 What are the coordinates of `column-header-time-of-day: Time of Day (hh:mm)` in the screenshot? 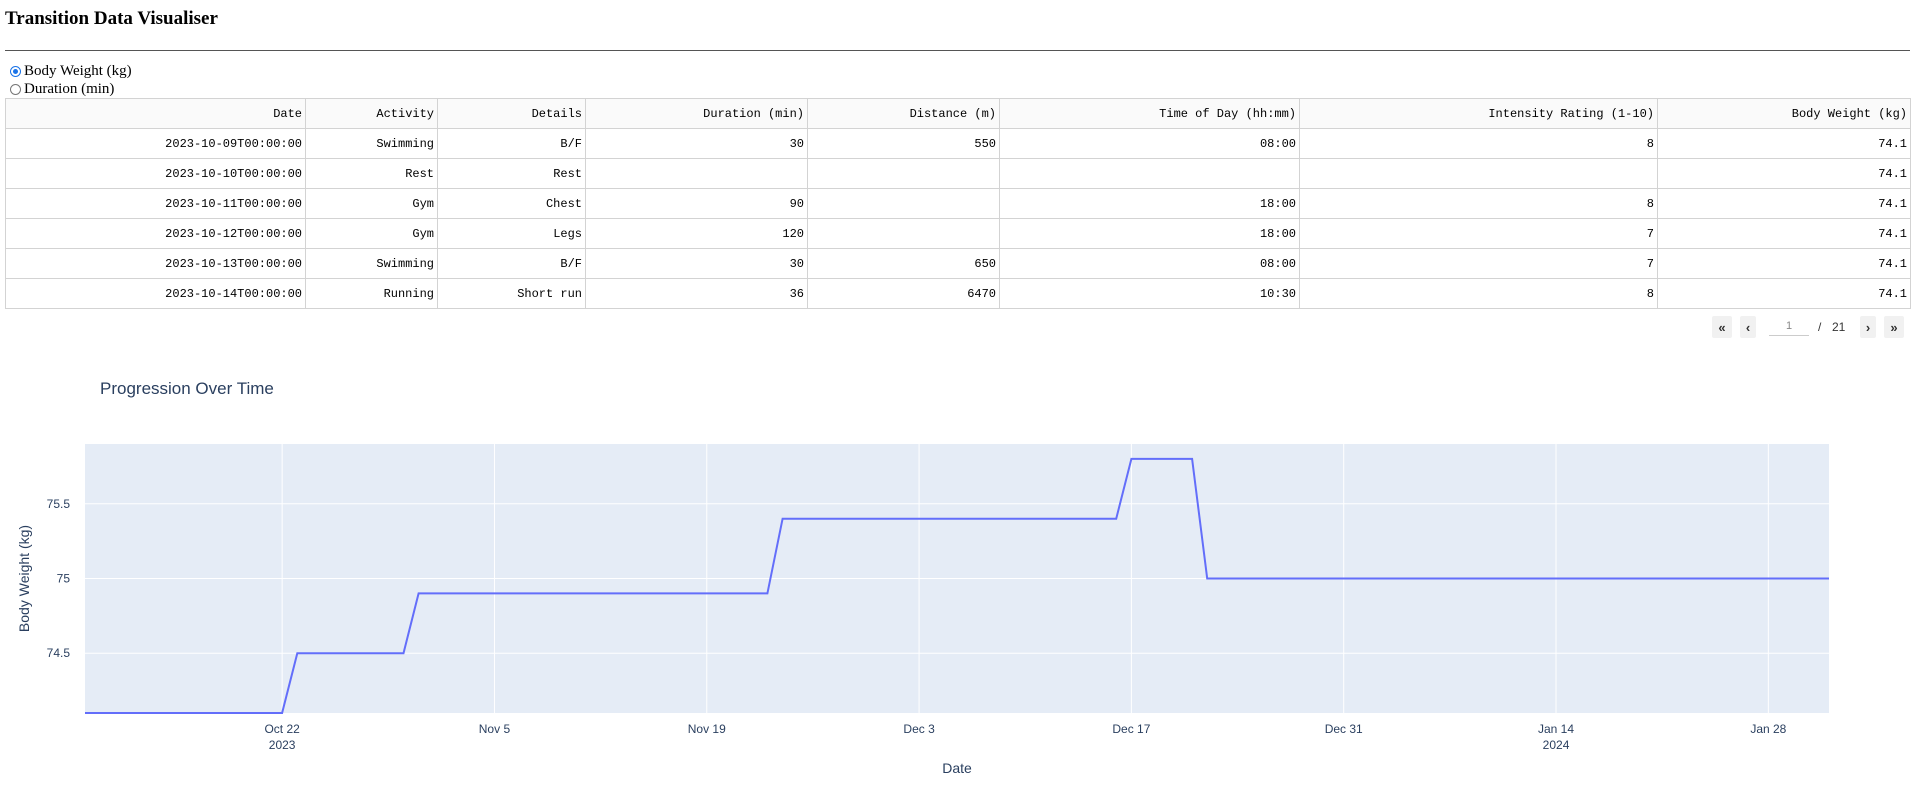 It's located at (1149, 113).